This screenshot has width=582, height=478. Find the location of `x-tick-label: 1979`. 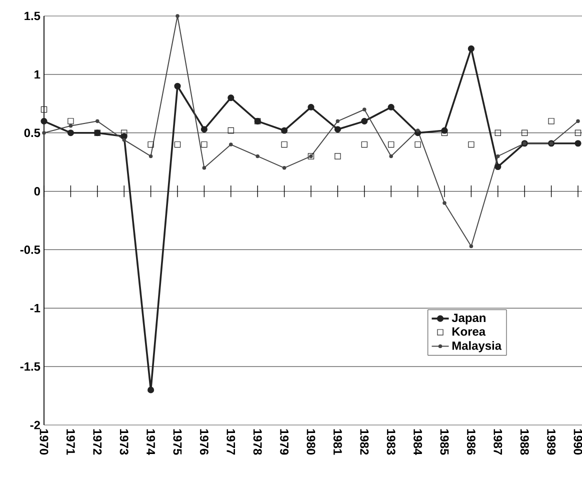

x-tick-label: 1979 is located at coordinates (284, 442).